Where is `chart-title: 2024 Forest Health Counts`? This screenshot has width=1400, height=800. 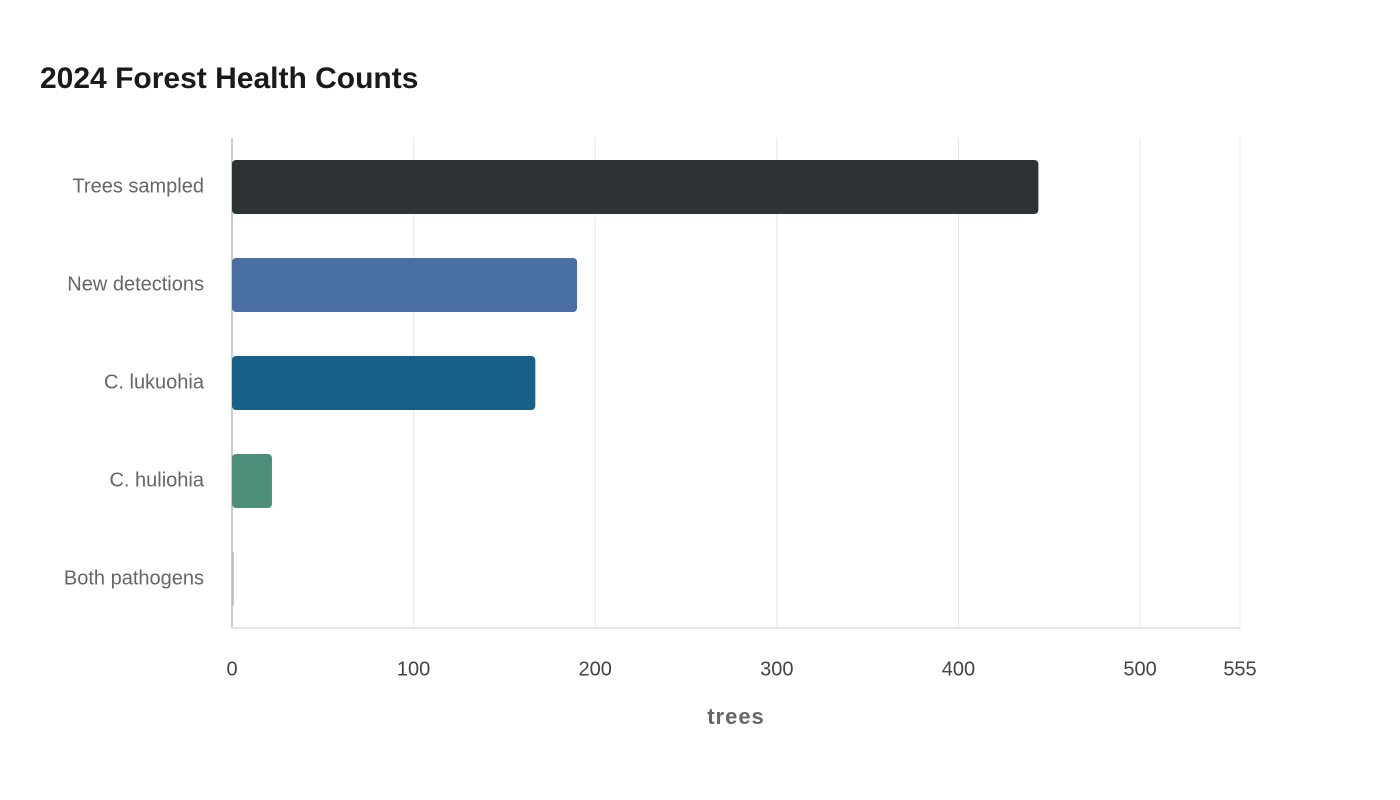 chart-title: 2024 Forest Health Counts is located at coordinates (229, 78).